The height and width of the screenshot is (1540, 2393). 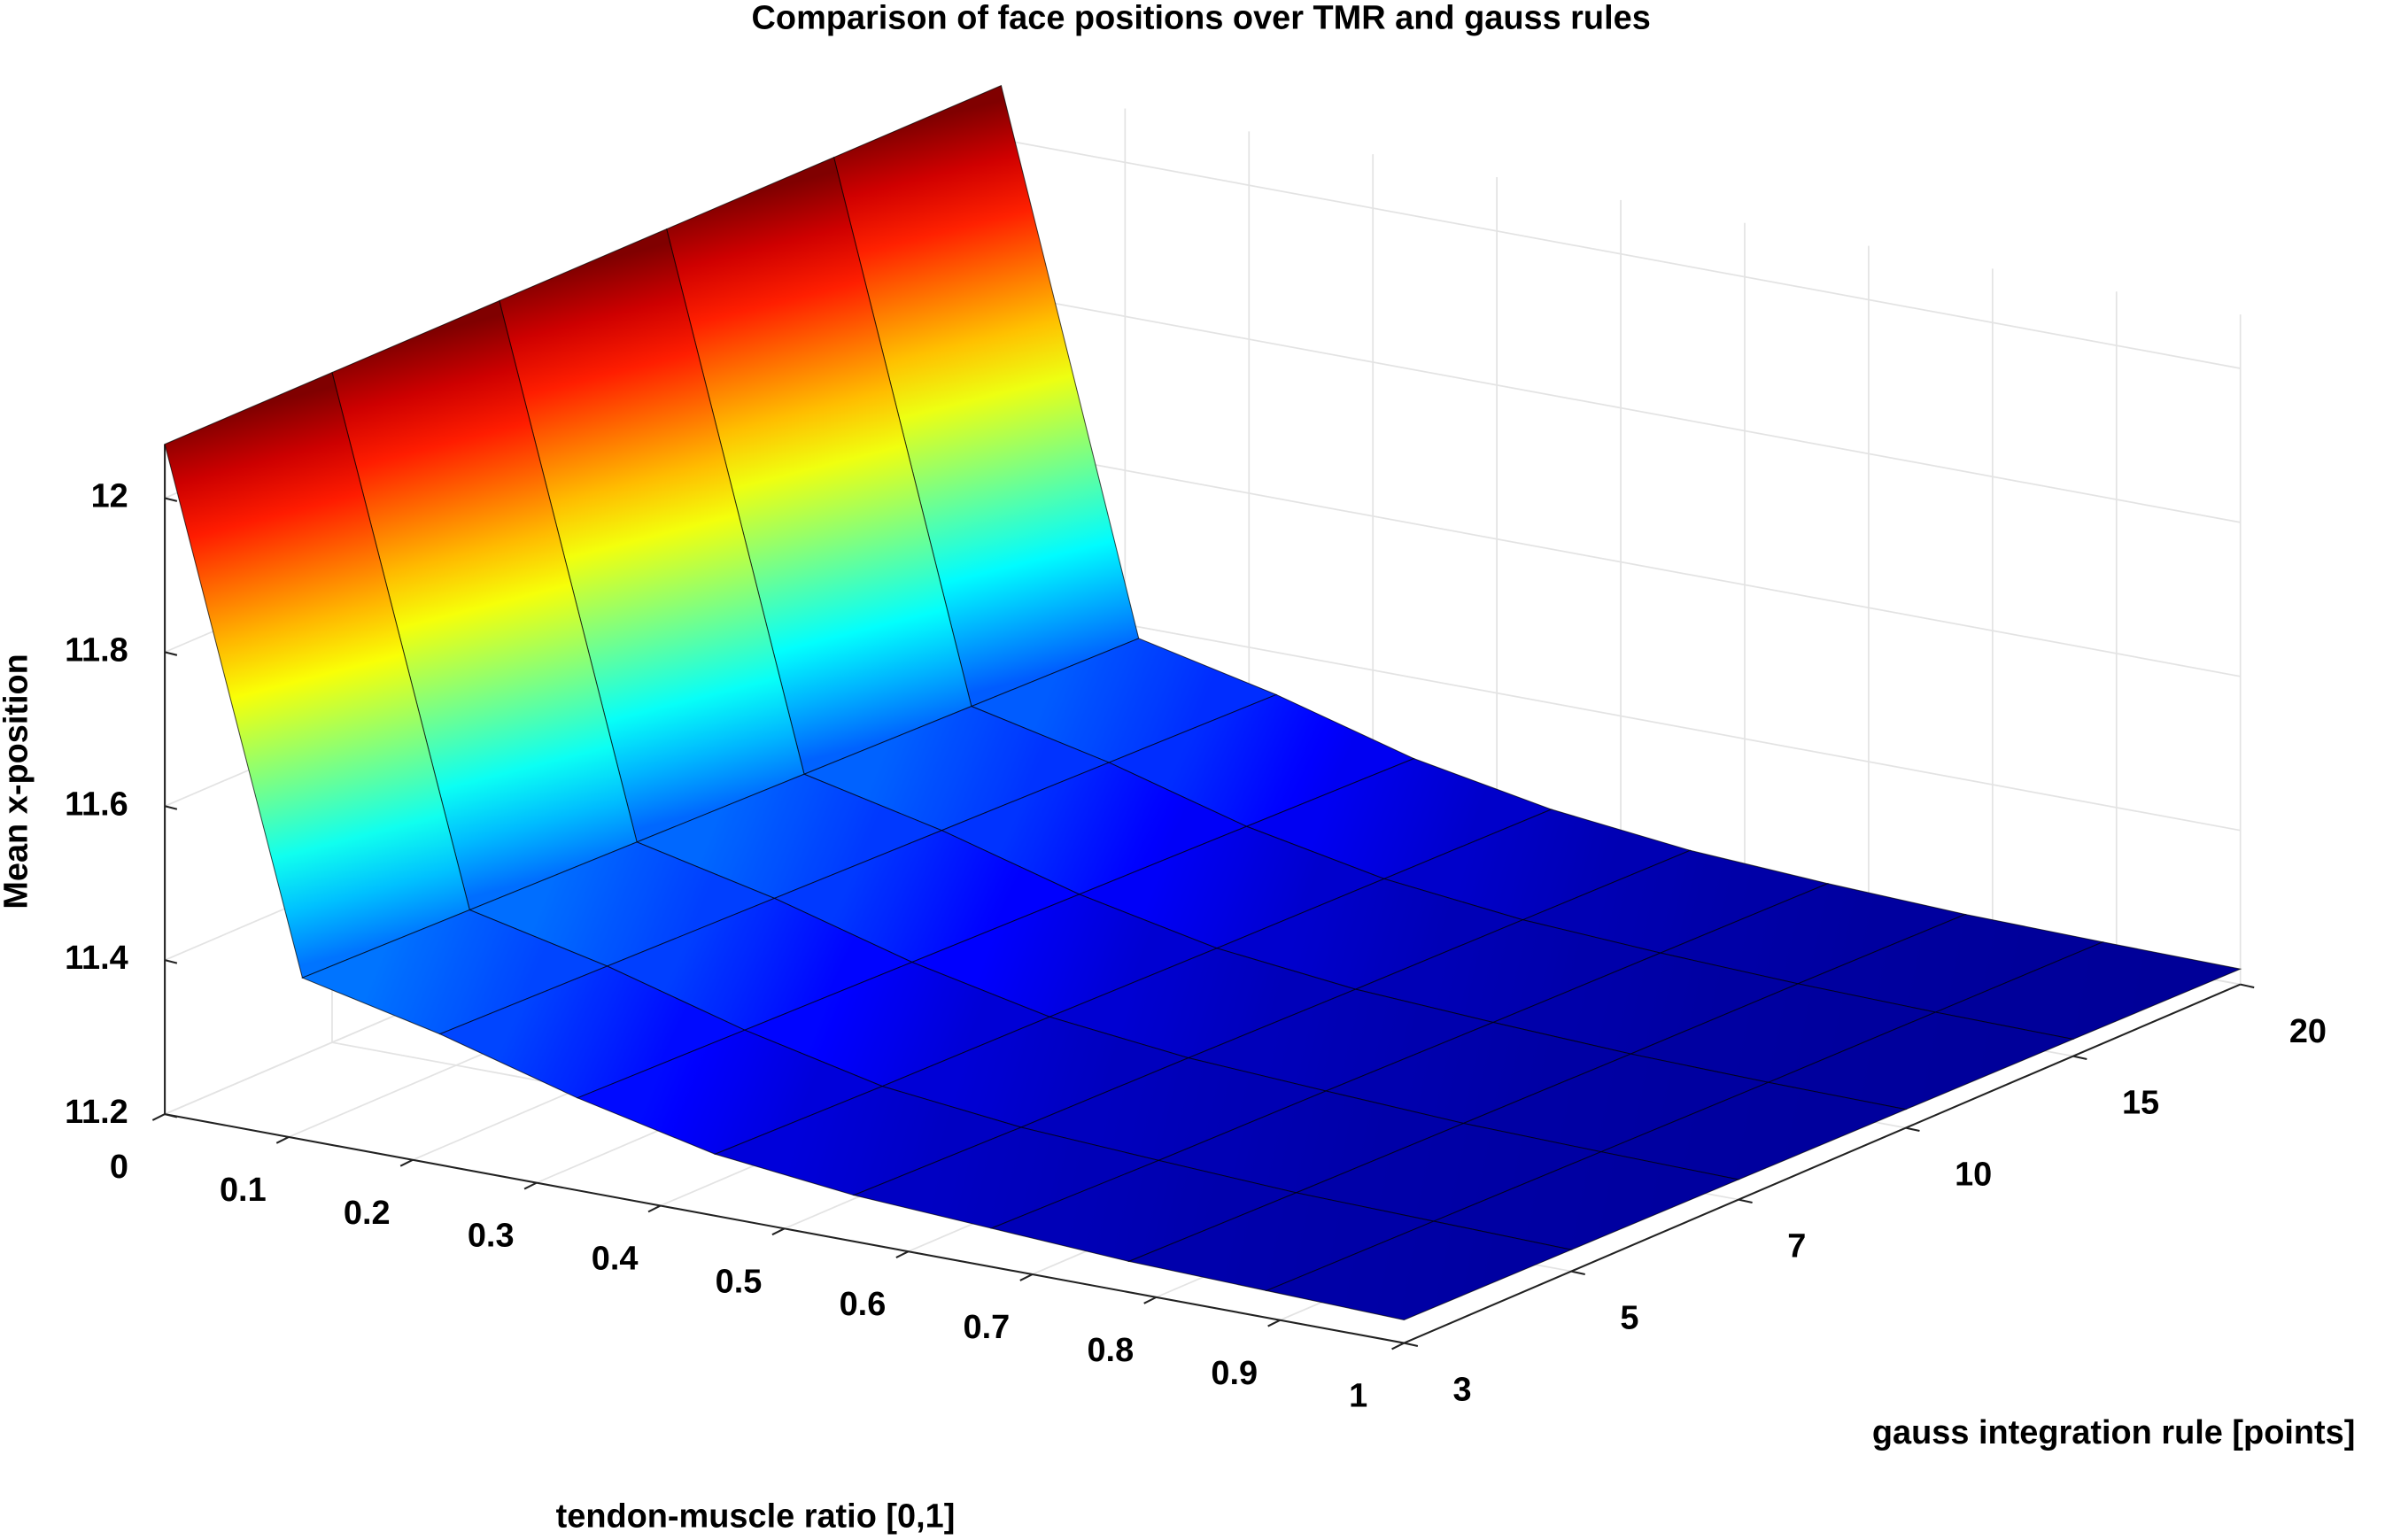 I want to click on y-tick-label: 7, so click(x=1797, y=1246).